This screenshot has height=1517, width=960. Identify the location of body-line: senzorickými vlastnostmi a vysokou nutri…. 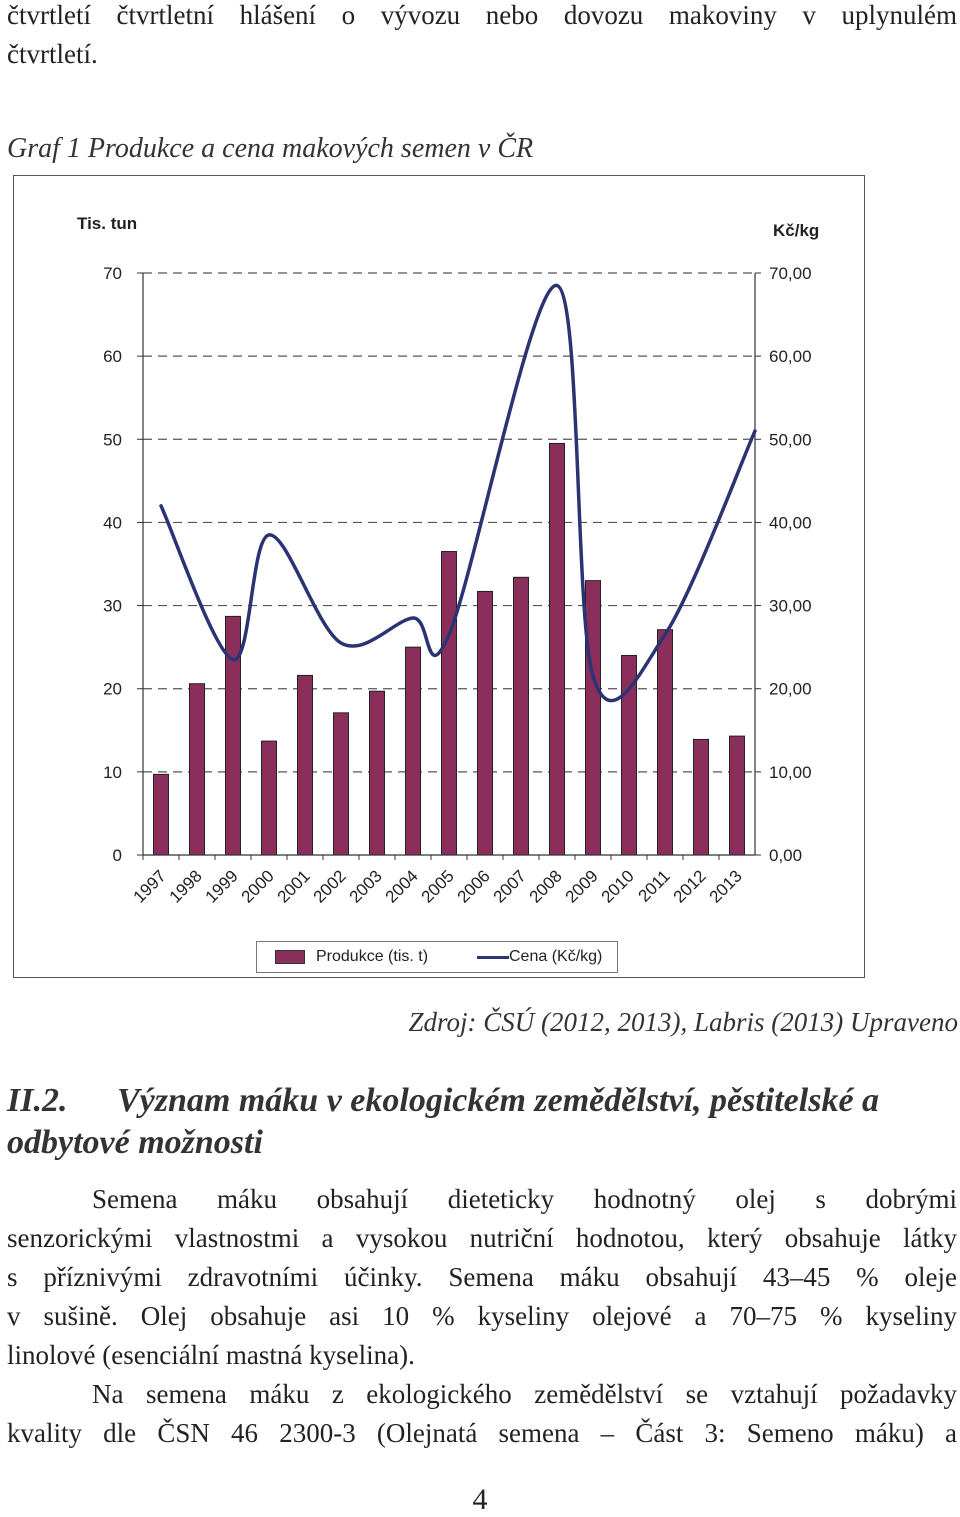
(482, 1238).